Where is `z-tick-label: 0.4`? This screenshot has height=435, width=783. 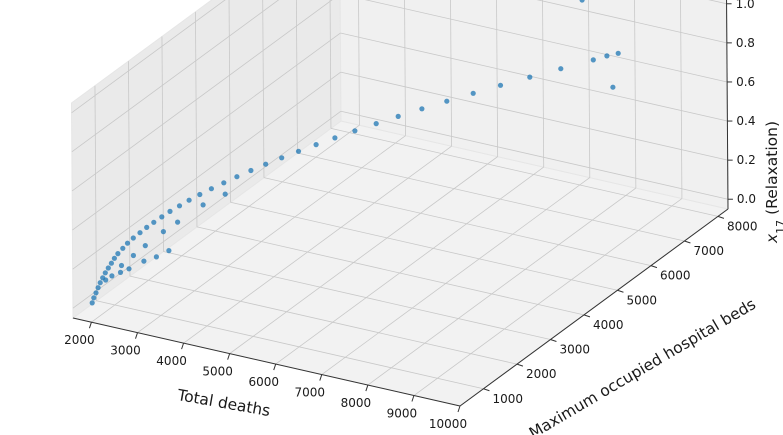 z-tick-label: 0.4 is located at coordinates (745, 121).